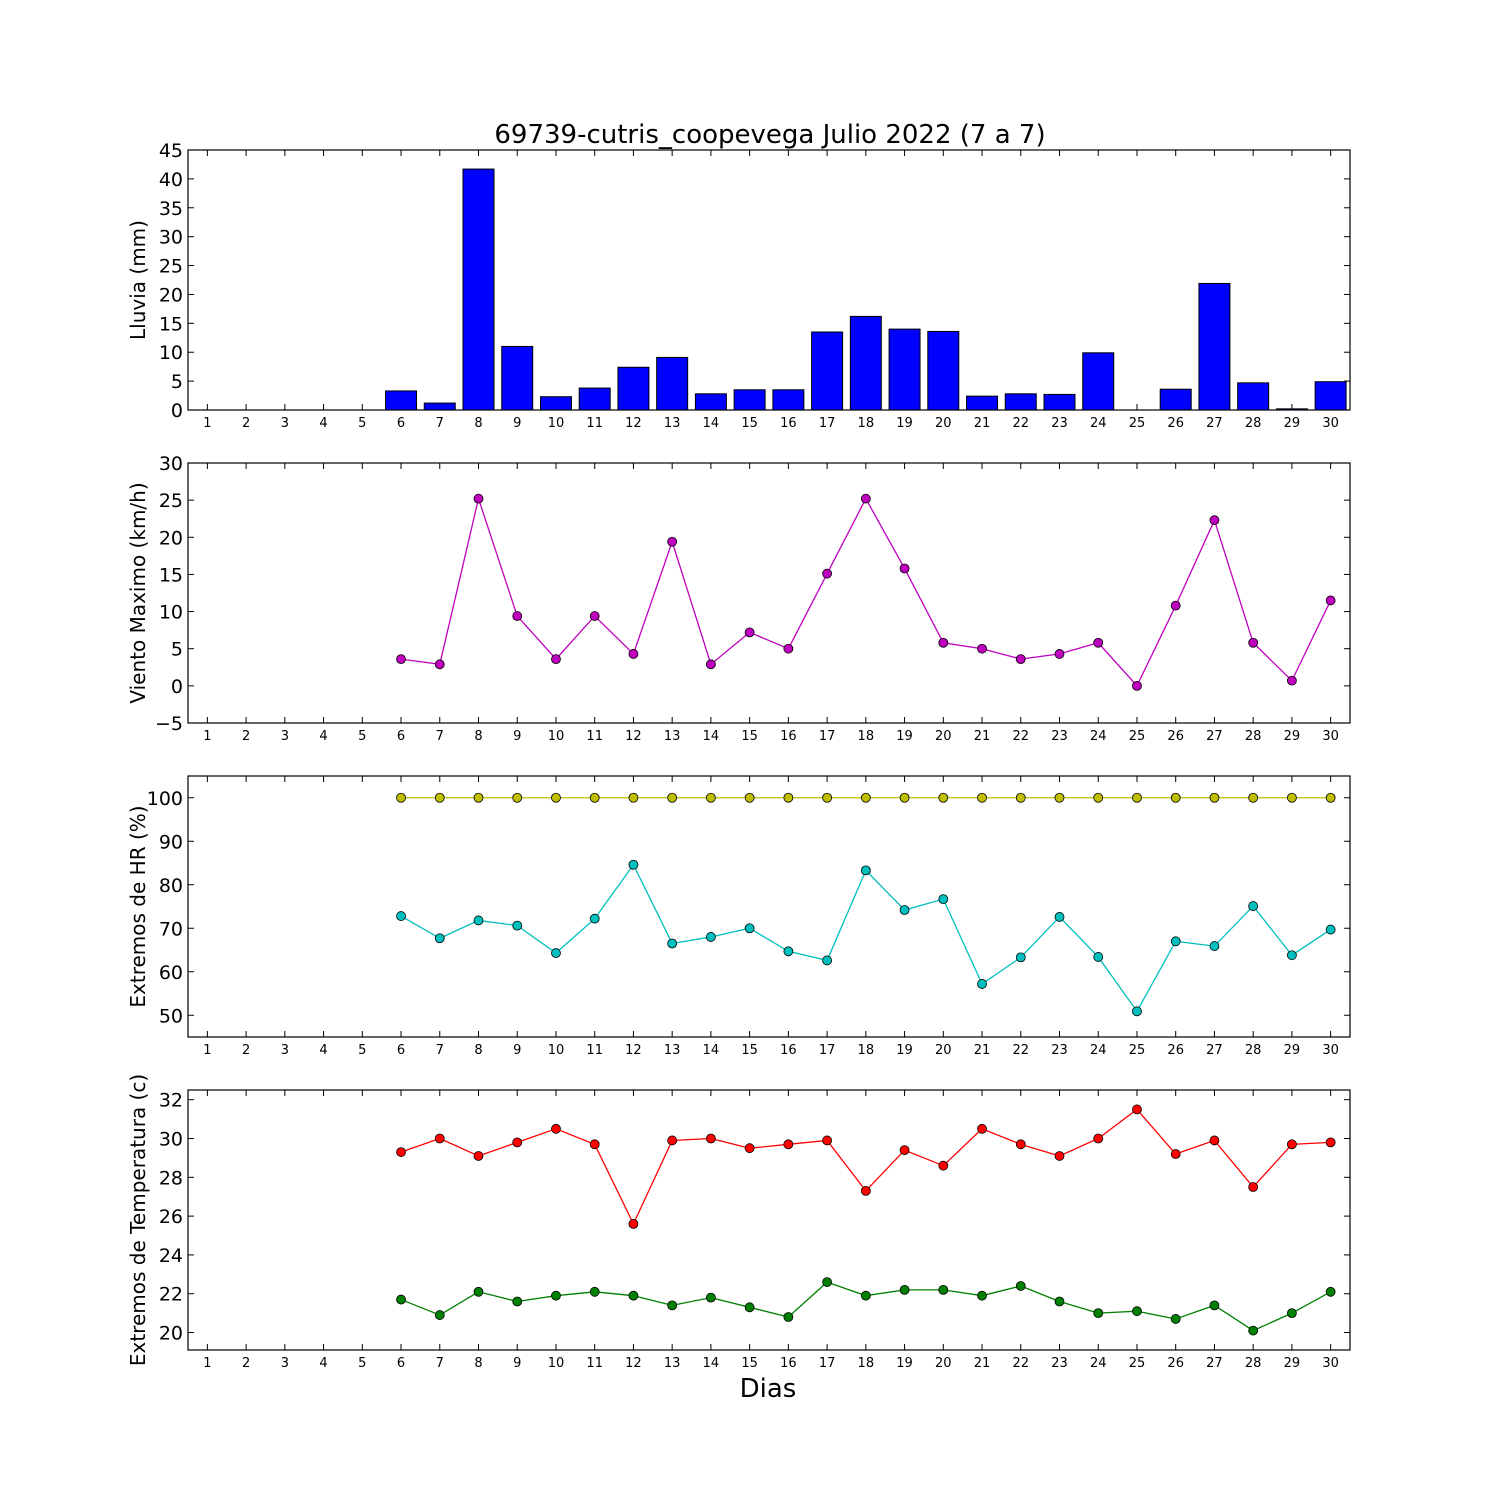  I want to click on x-tick-label: 13, so click(672, 1363).